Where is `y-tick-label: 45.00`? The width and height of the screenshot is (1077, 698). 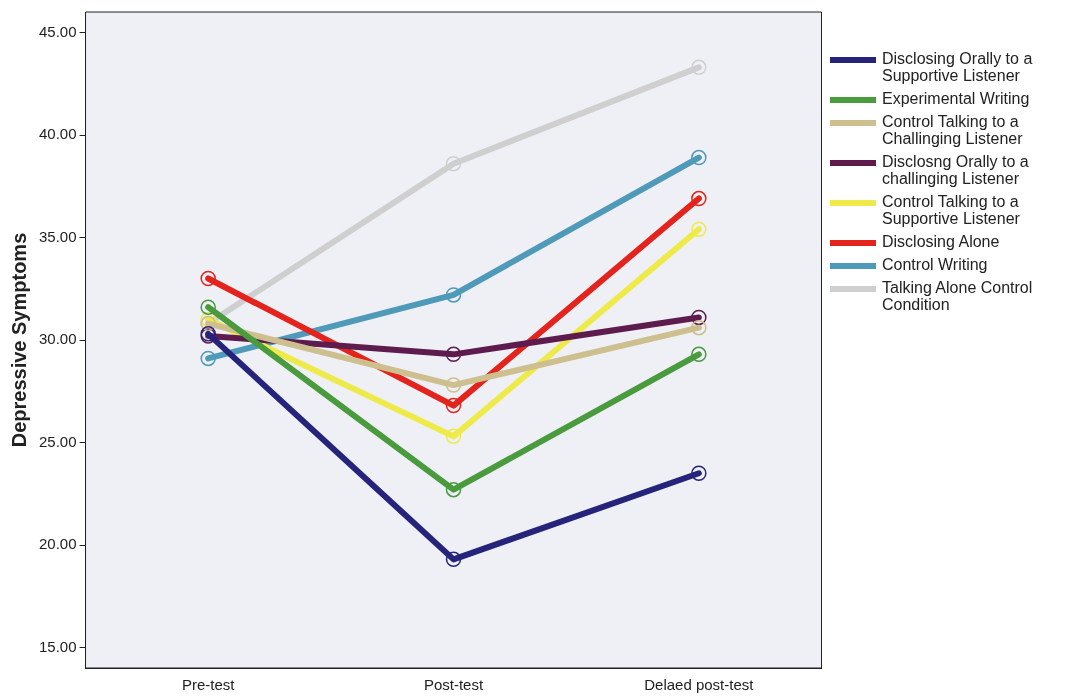 y-tick-label: 45.00 is located at coordinates (57, 31).